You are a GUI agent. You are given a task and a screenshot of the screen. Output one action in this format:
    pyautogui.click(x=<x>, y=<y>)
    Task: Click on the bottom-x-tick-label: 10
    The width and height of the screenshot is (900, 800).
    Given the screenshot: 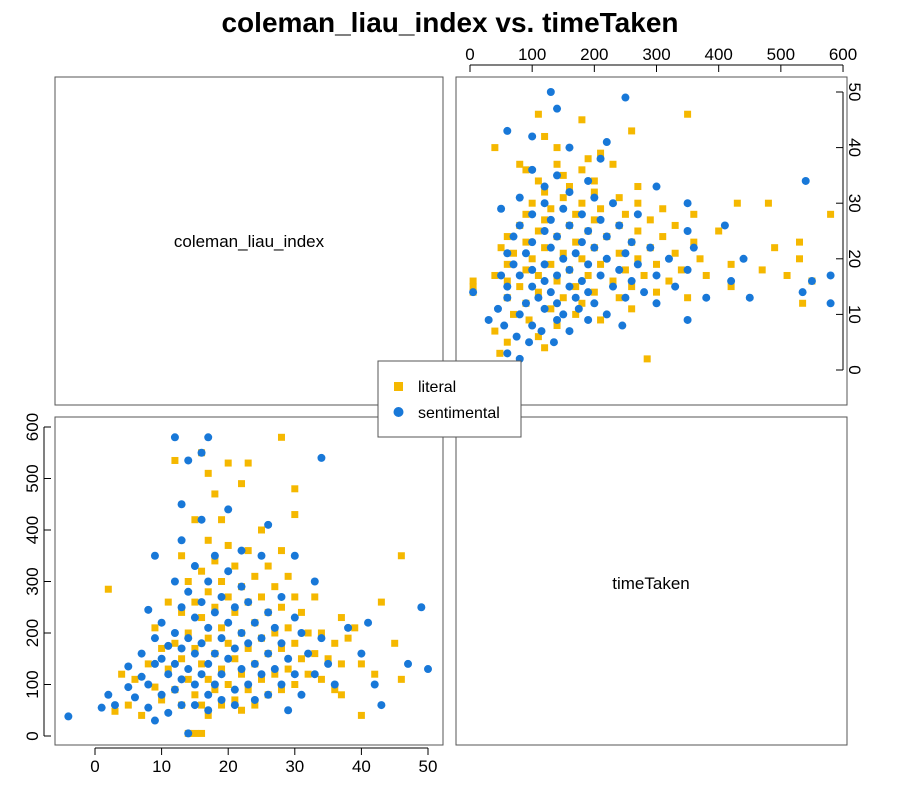 What is the action you would take?
    pyautogui.click(x=161, y=766)
    